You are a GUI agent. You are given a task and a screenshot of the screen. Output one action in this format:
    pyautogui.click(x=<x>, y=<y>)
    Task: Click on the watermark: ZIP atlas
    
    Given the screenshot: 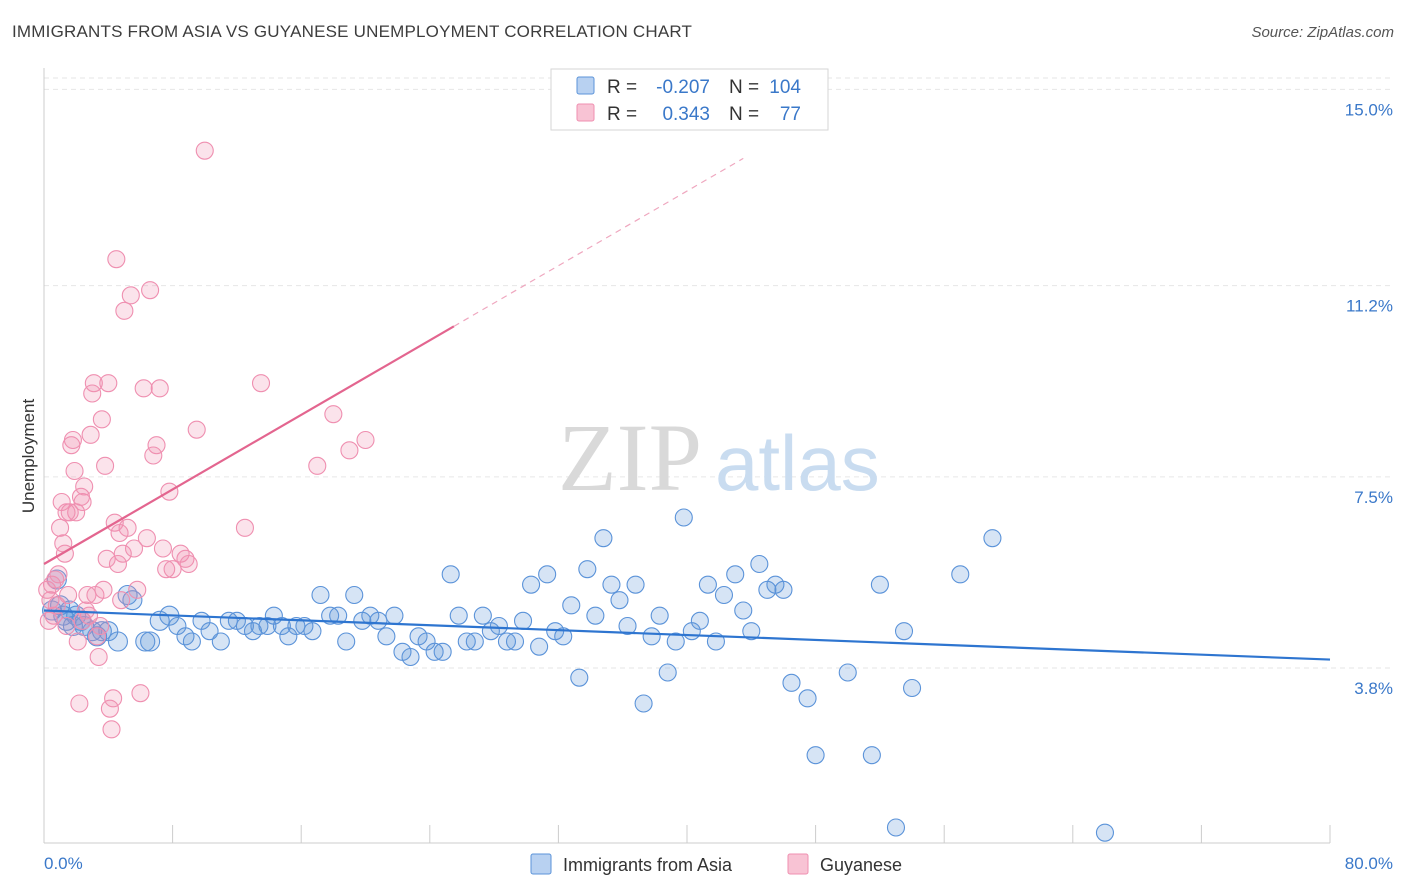 What is the action you would take?
    pyautogui.click(x=719, y=457)
    